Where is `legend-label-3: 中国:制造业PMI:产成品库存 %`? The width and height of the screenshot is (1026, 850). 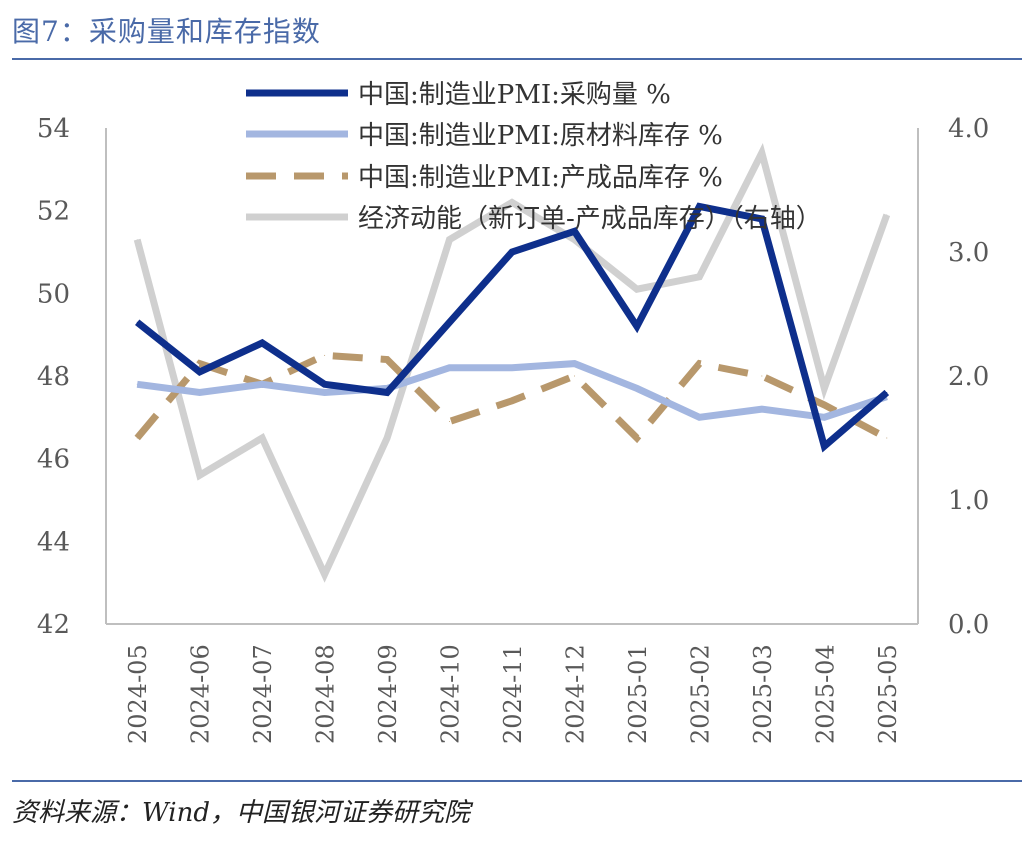
legend-label-3: 中国:制造业PMI:产成品库存 % is located at coordinates (540, 178).